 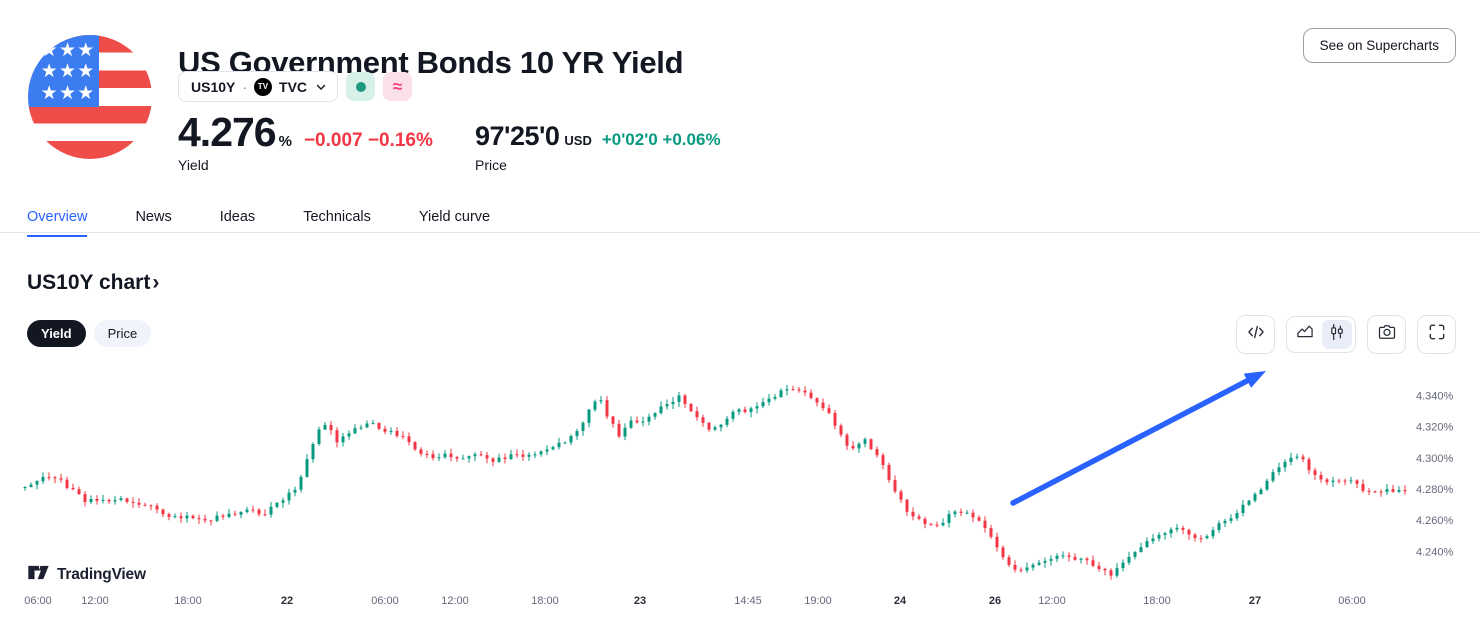 I want to click on symbol-selector: US10Y · TV TVC, so click(x=258, y=86).